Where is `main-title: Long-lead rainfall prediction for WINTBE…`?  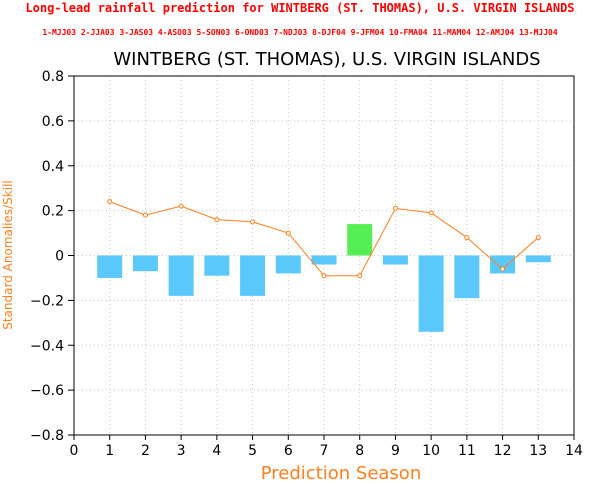
main-title: Long-lead rainfall prediction for WINTBE… is located at coordinates (299, 8).